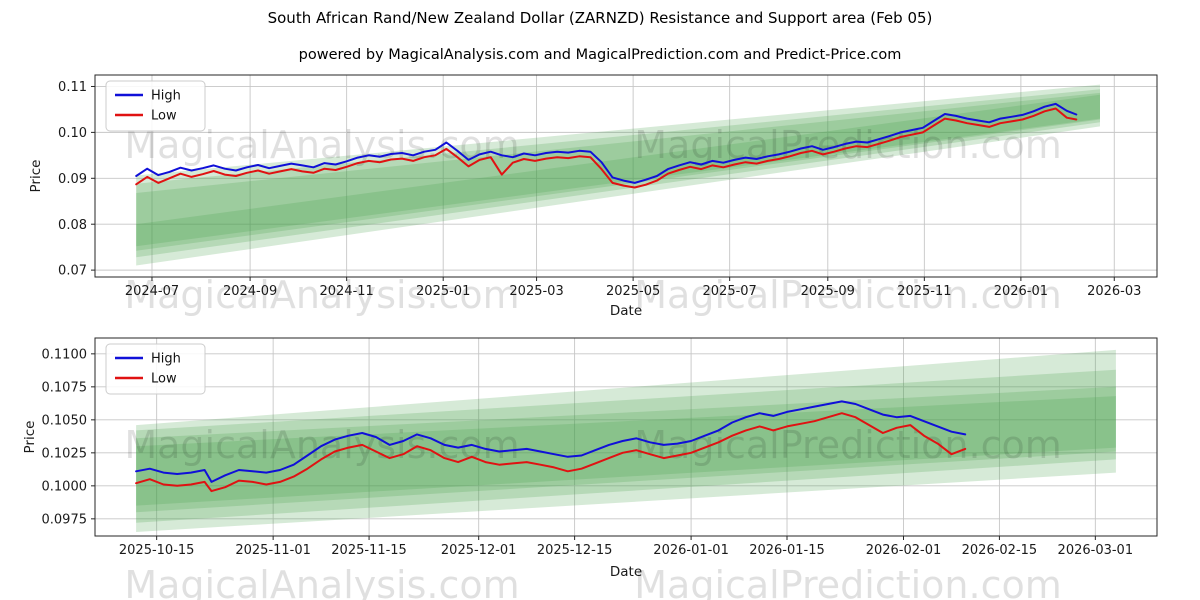 The width and height of the screenshot is (1200, 600). I want to click on y-tick-label: 0.1075, so click(65, 387).